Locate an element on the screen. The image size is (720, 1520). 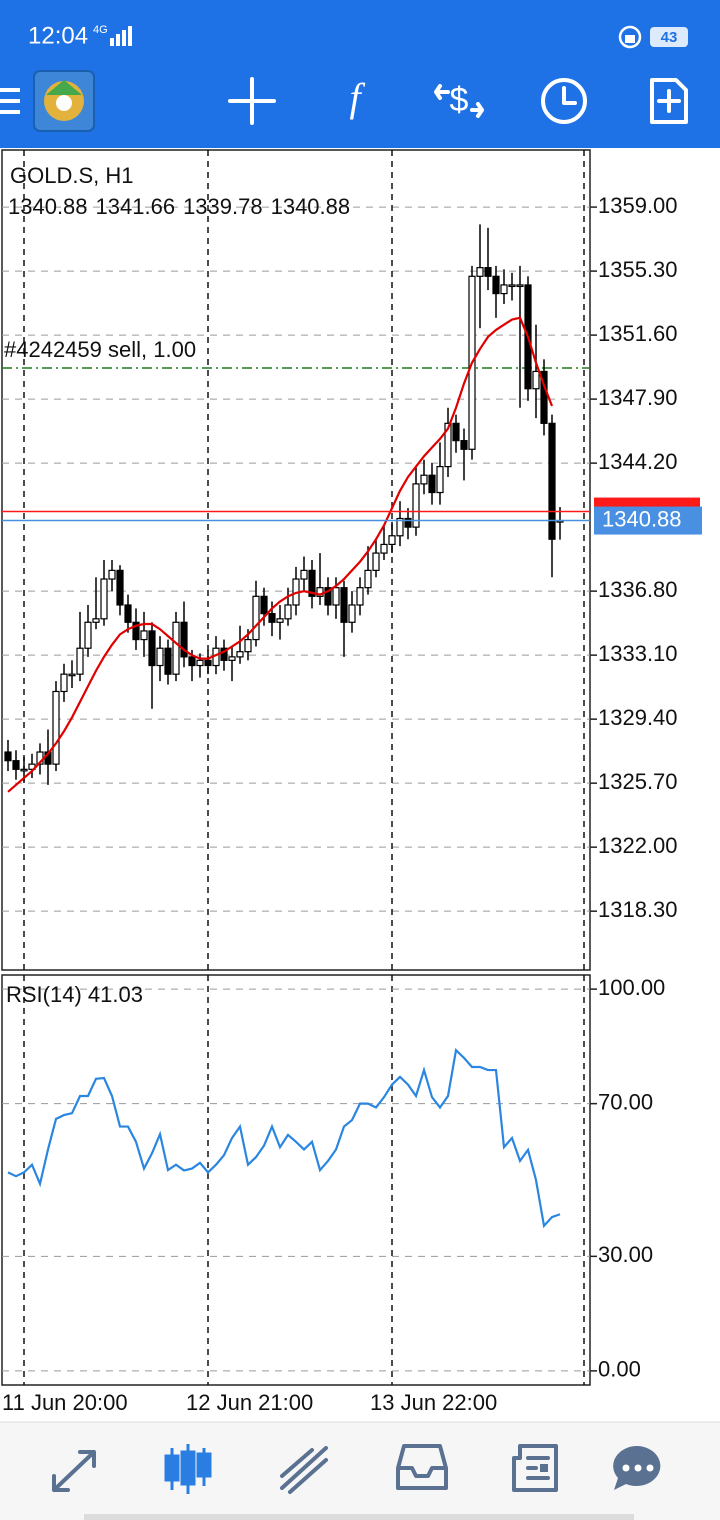
new-order-button is located at coordinates (669, 101).